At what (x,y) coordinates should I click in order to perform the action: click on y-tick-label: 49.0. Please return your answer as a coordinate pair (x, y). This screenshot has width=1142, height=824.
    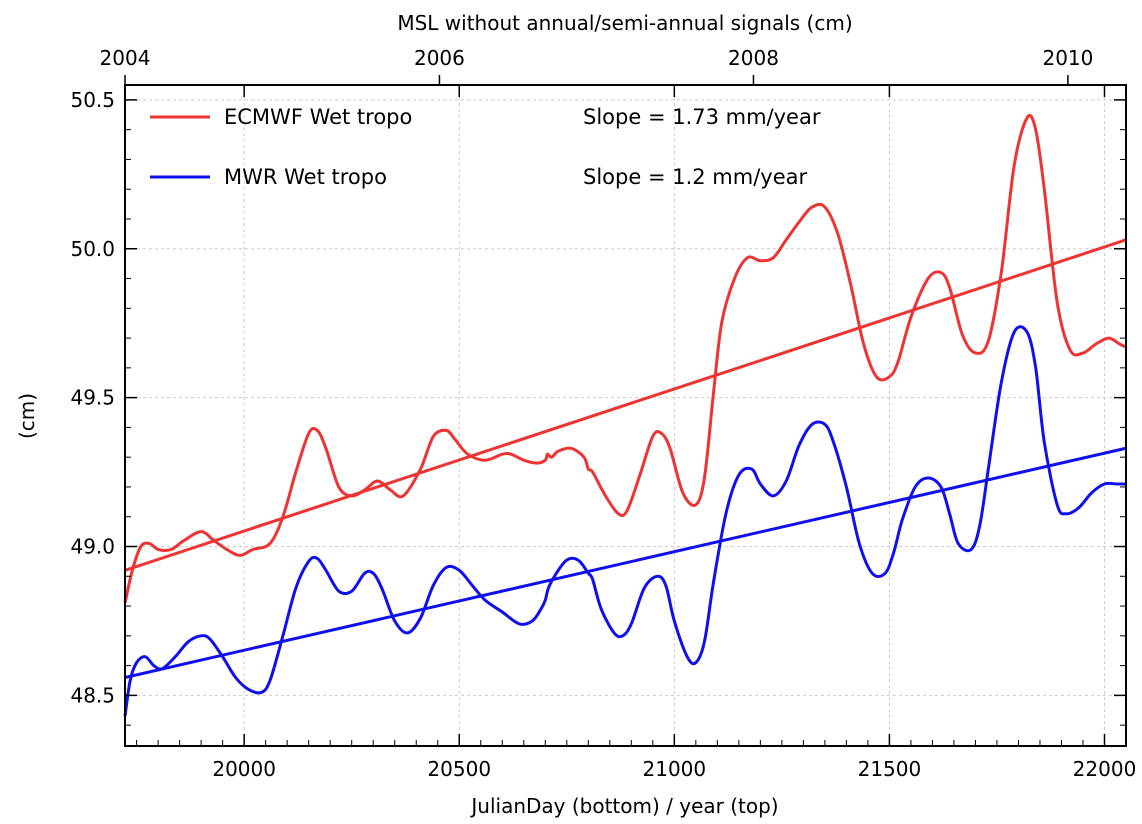
    Looking at the image, I should click on (92, 547).